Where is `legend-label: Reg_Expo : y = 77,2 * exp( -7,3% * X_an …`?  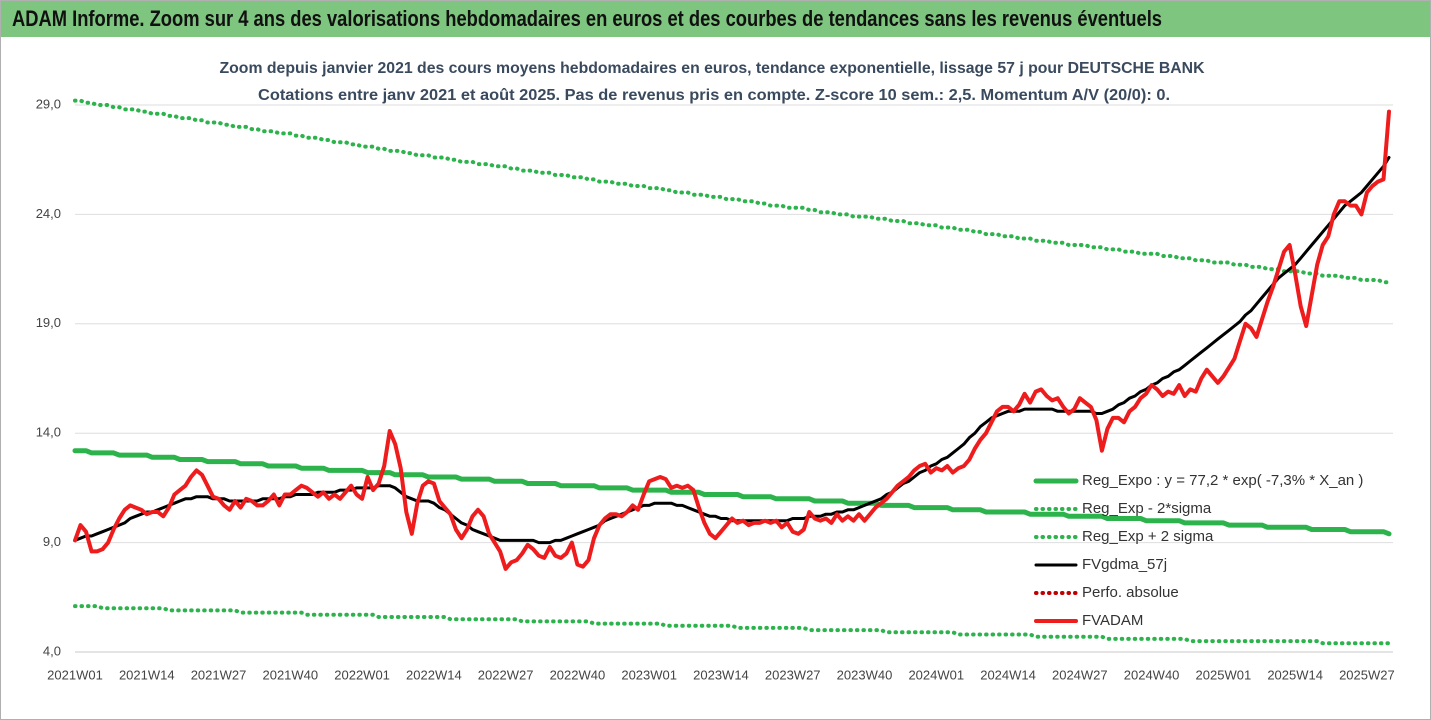 legend-label: Reg_Expo : y = 77,2 * exp( -7,3% * X_an … is located at coordinates (1222, 480).